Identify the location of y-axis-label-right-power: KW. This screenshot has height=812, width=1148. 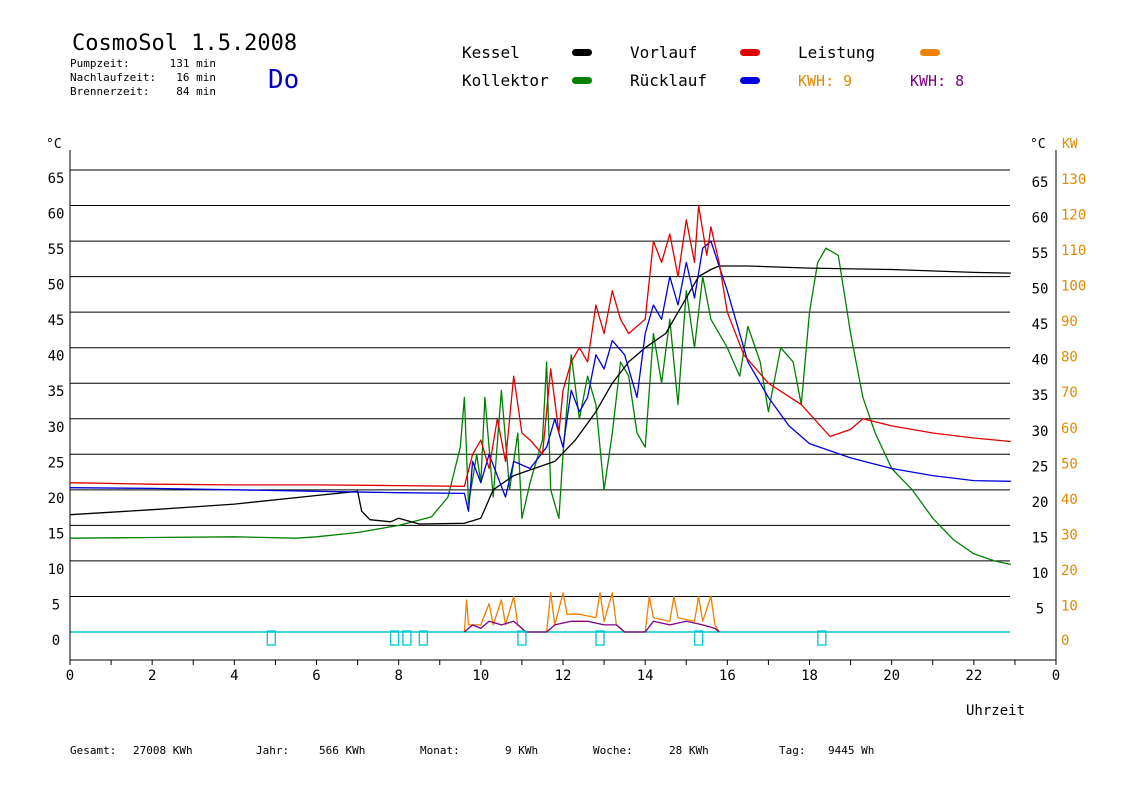
(1070, 144).